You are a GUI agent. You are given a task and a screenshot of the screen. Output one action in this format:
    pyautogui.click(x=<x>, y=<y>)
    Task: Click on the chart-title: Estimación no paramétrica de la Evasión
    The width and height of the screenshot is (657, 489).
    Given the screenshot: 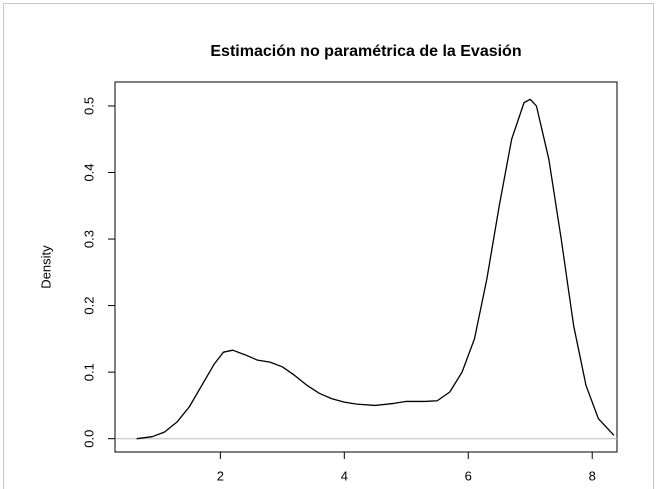 What is the action you would take?
    pyautogui.click(x=365, y=51)
    